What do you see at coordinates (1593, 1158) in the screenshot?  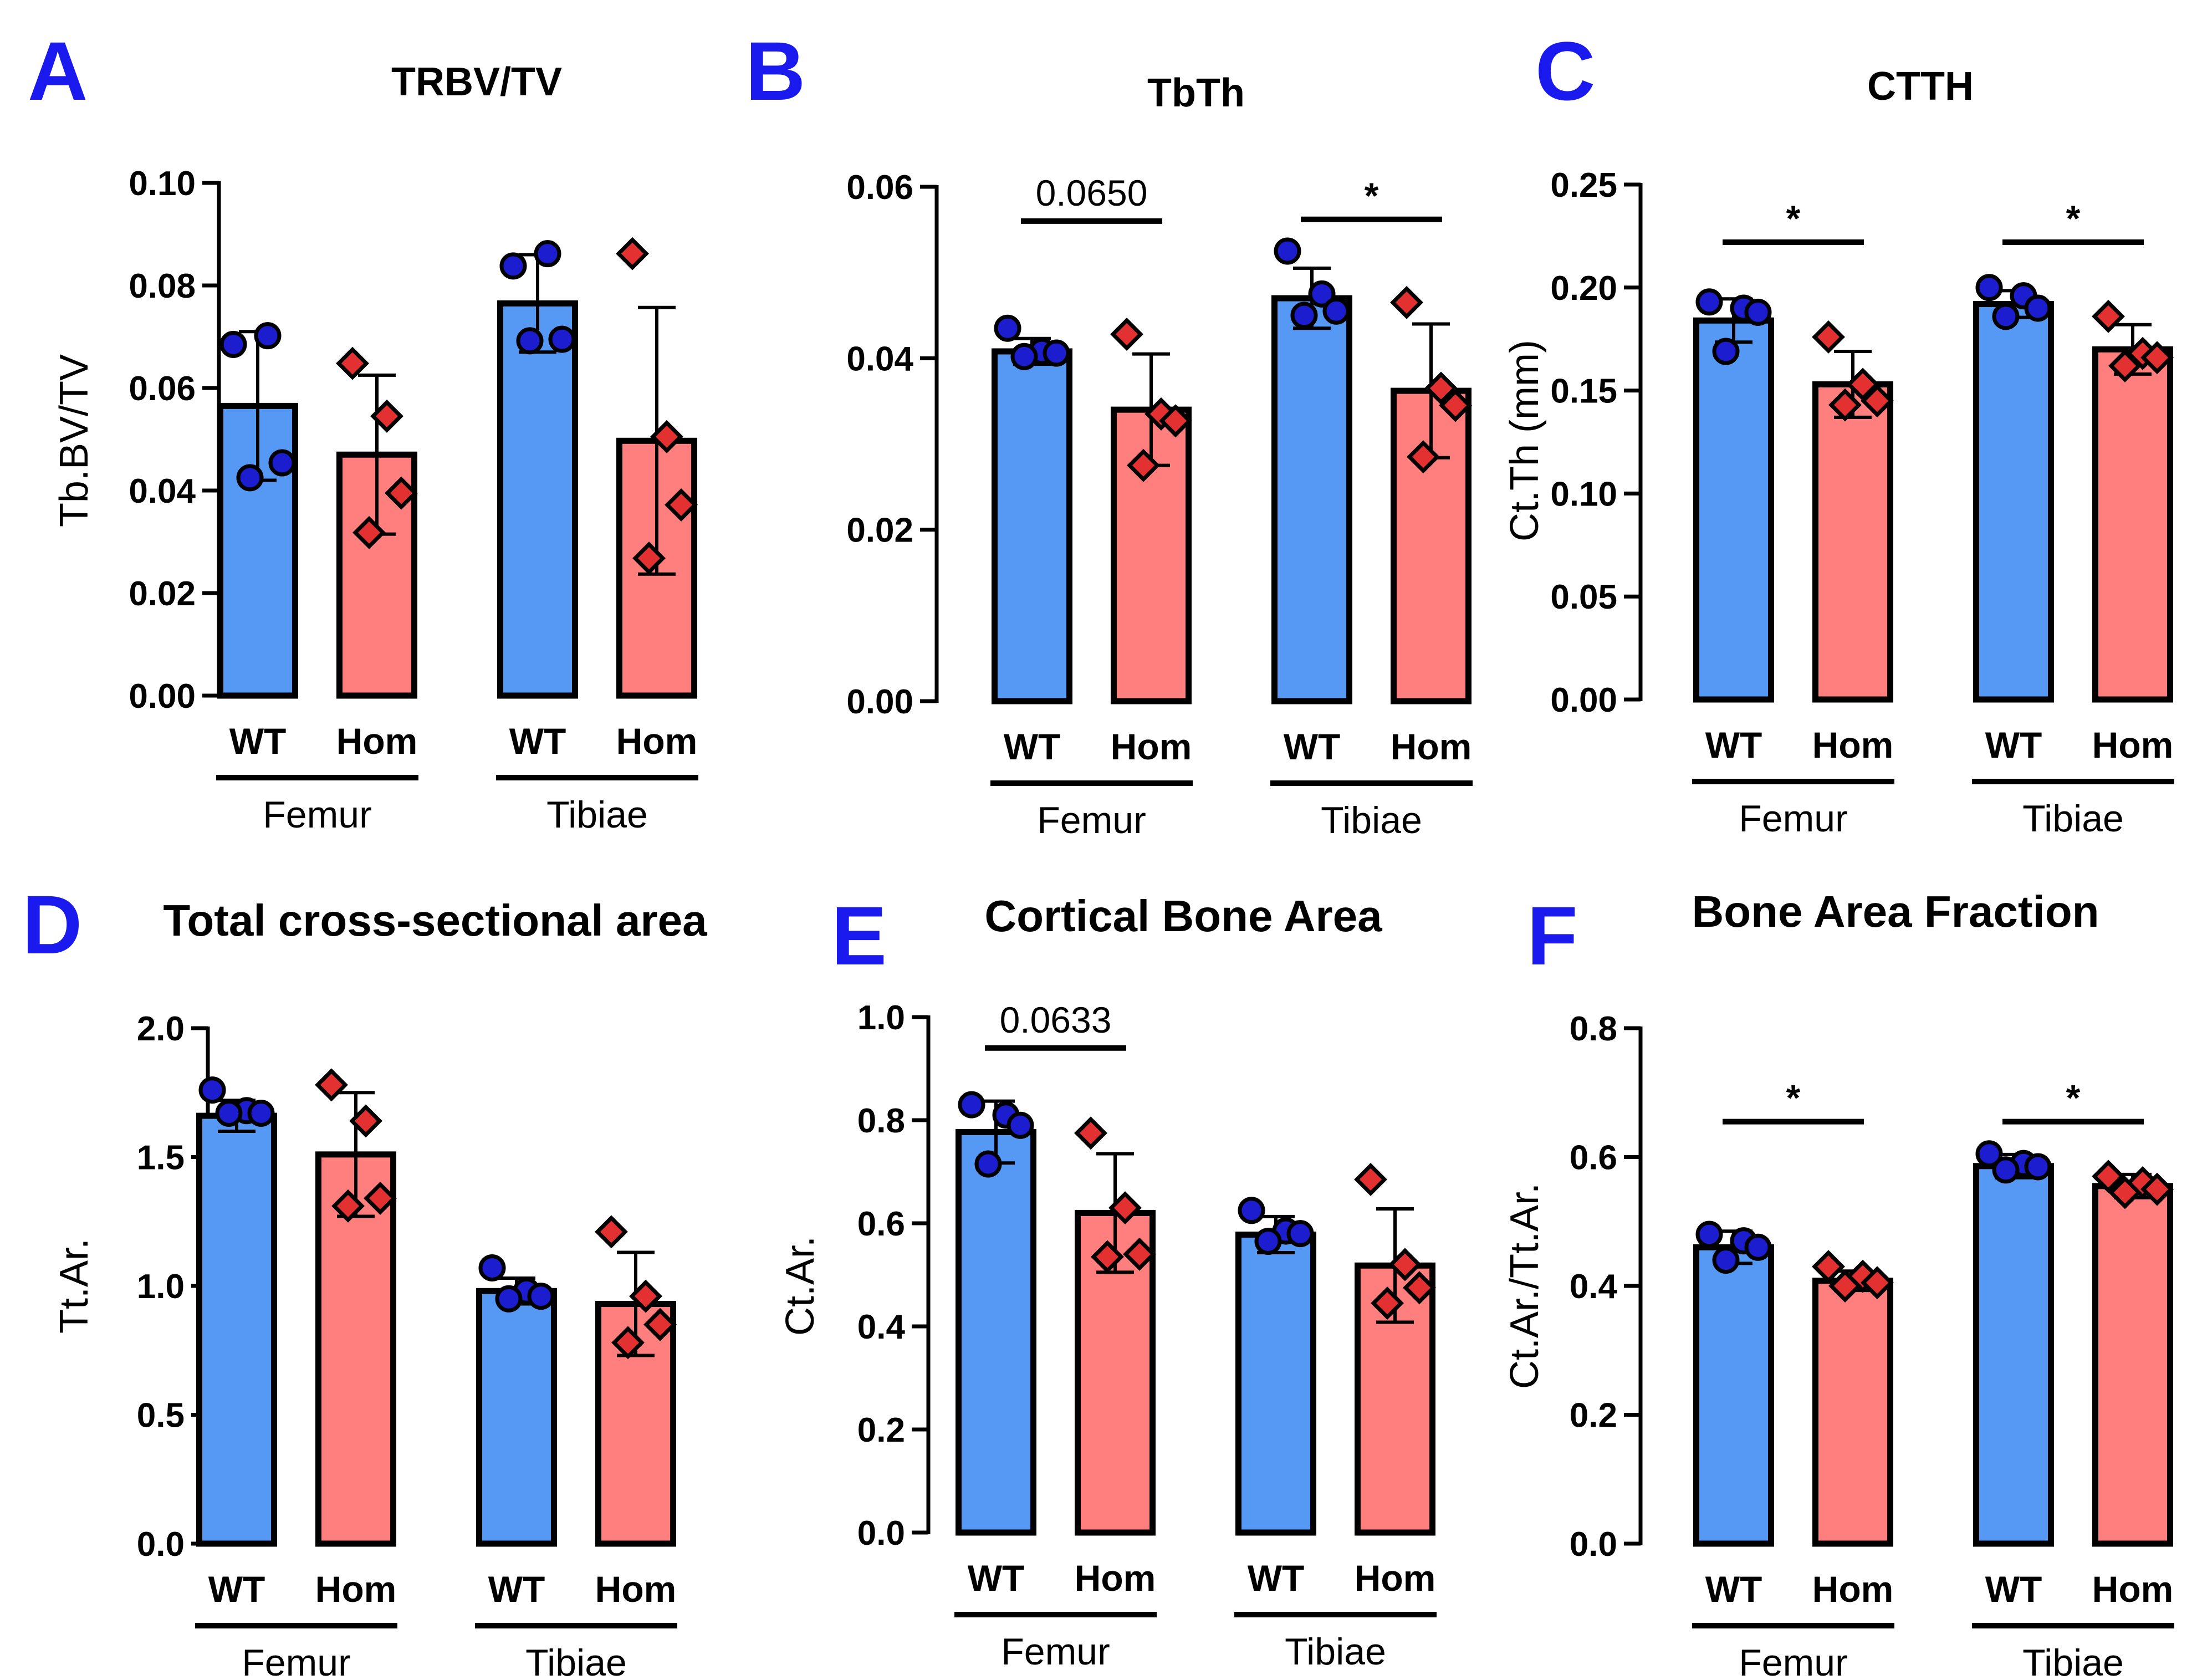 I see `y-tick-label: 0.6` at bounding box center [1593, 1158].